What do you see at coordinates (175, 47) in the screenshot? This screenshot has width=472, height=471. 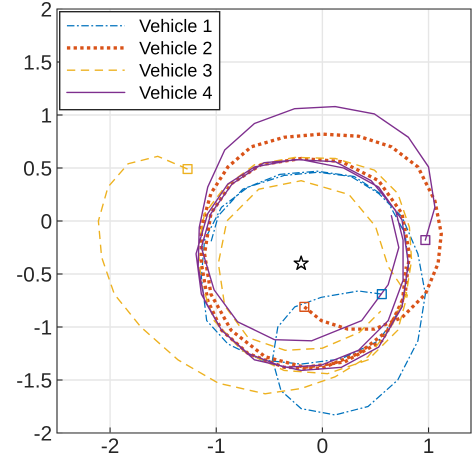 I see `legend-label: Vehicle 2` at bounding box center [175, 47].